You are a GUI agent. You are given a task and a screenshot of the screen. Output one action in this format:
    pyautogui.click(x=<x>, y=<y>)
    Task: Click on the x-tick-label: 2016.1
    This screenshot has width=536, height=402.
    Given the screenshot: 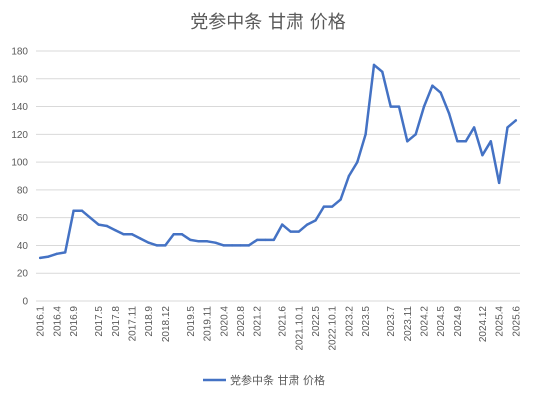 What is the action you would take?
    pyautogui.click(x=41, y=321)
    